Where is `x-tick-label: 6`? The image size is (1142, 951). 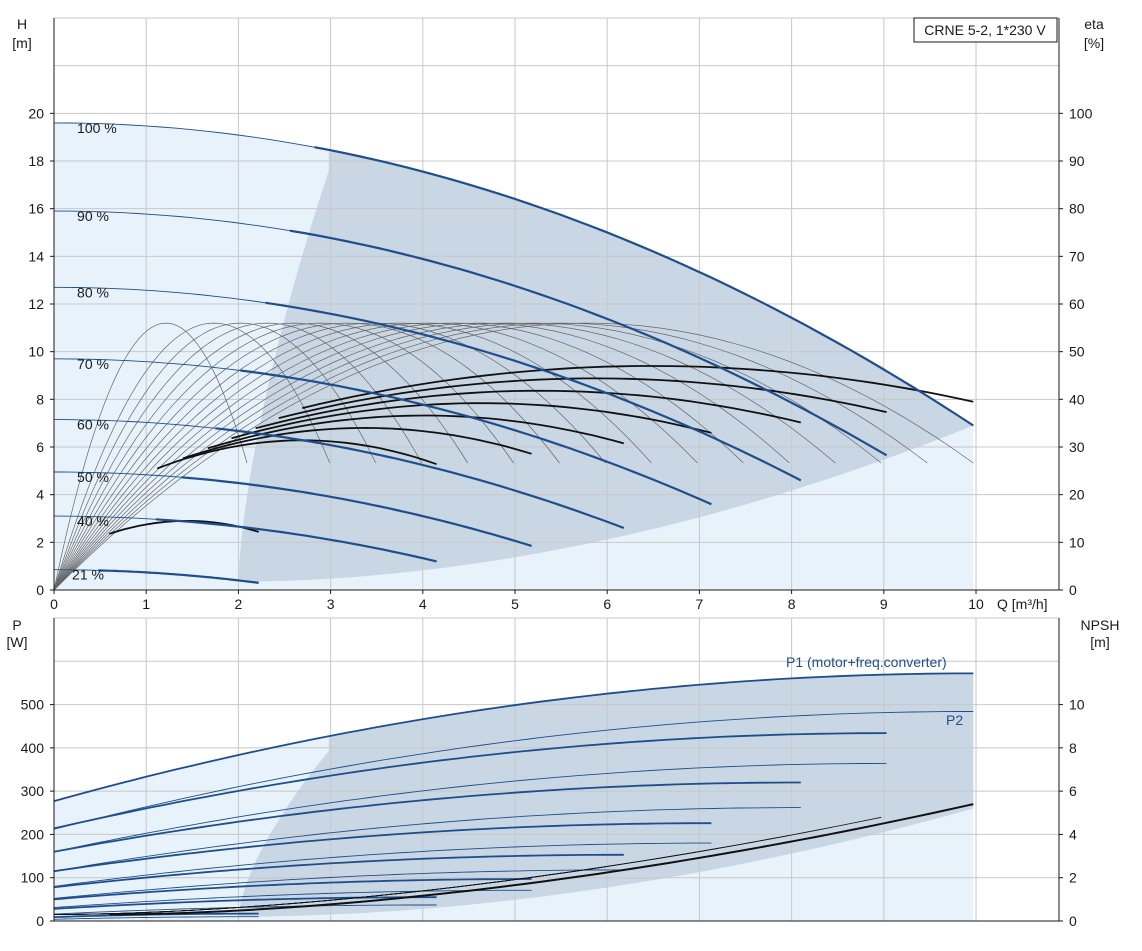 x-tick-label: 6 is located at coordinates (607, 604).